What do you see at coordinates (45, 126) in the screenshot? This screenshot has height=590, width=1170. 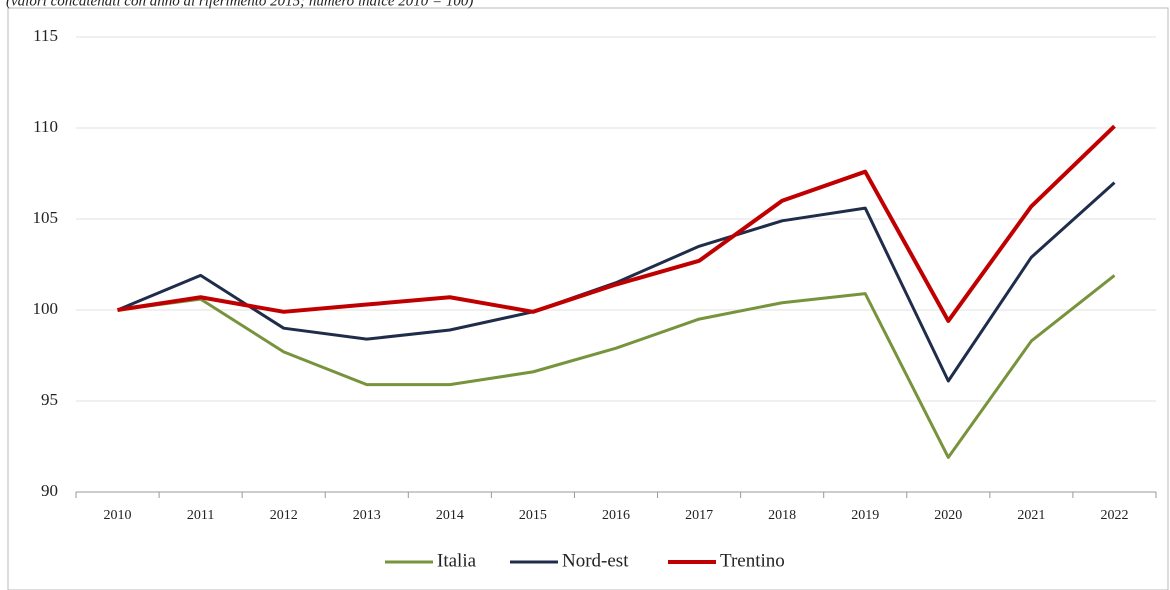 I see `y-tick-label: 110` at bounding box center [45, 126].